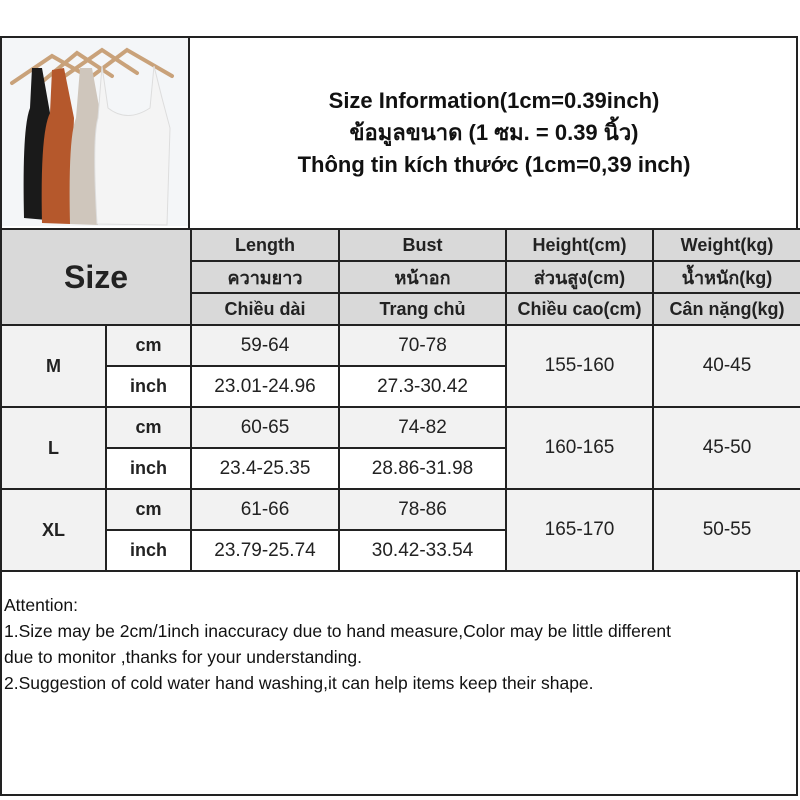 This screenshot has height=800, width=800. Describe the element at coordinates (726, 366) in the screenshot. I see `weight-value: 40-45` at that location.